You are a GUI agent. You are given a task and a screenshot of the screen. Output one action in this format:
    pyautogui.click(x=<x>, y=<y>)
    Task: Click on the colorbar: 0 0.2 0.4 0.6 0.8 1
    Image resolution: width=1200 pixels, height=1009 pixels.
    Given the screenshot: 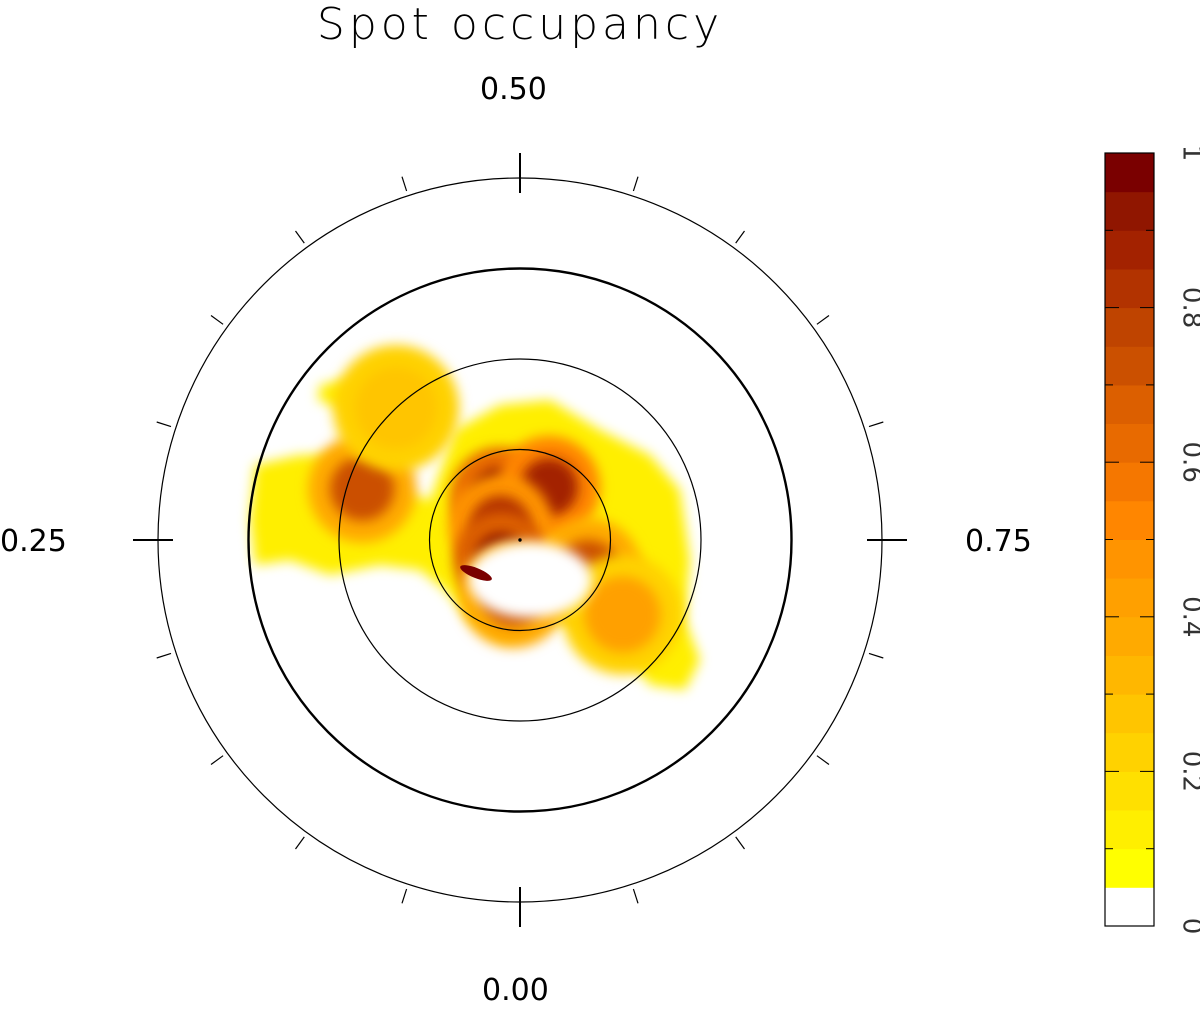 What is the action you would take?
    pyautogui.click(x=1152, y=540)
    